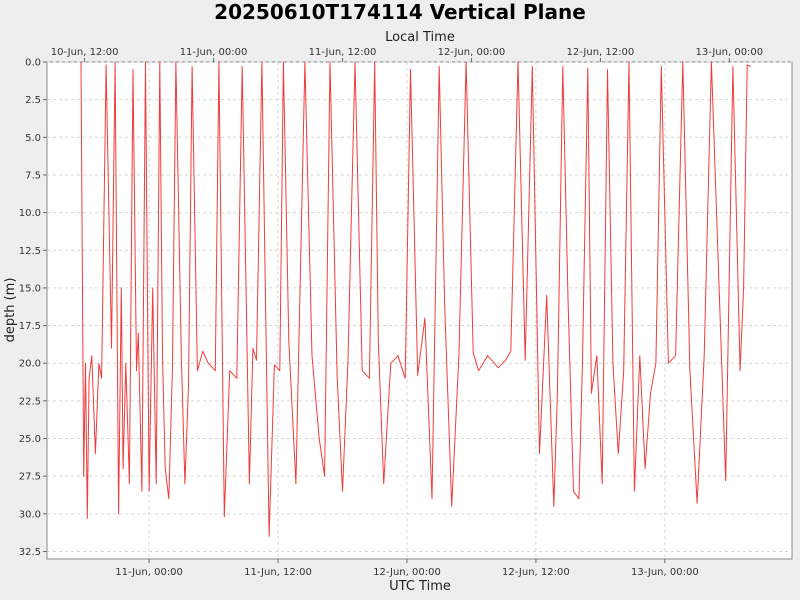  I want to click on top-tick-label: 11-Jun, 12:00, so click(343, 52).